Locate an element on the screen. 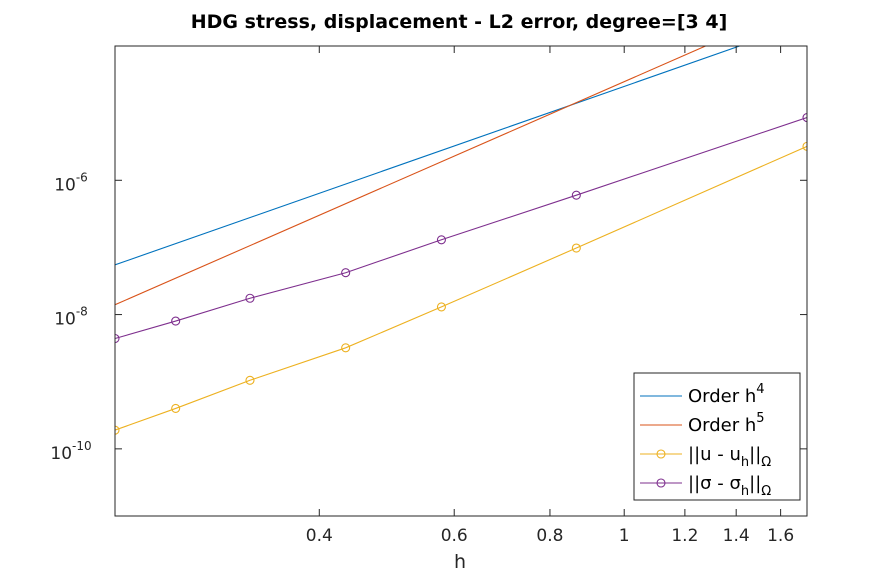 The image size is (888, 580). x-tick-label: 1.6 is located at coordinates (780, 536).